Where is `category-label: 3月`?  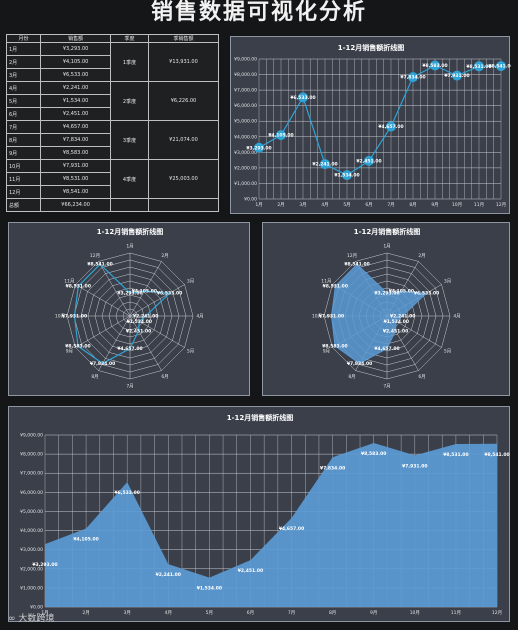 category-label: 3月 is located at coordinates (447, 282).